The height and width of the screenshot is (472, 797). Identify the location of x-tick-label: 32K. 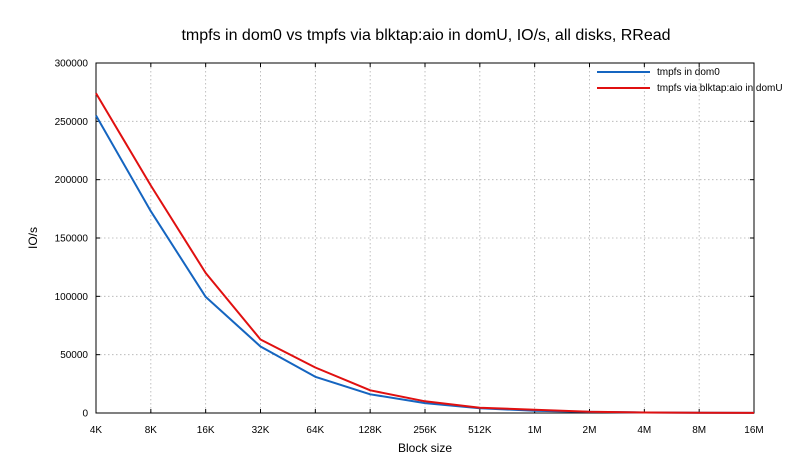
(261, 430).